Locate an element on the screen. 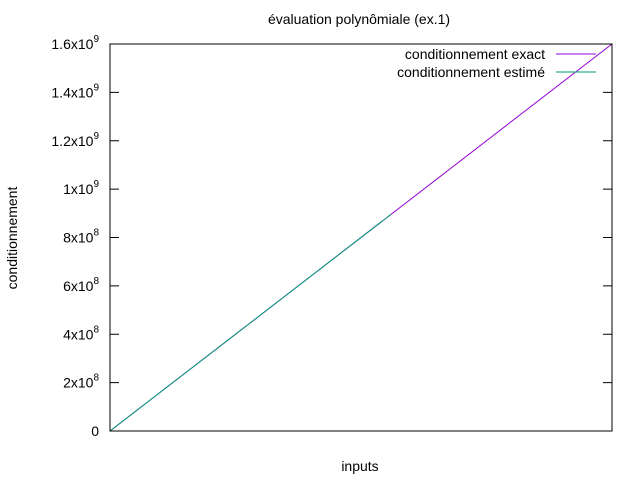  y-tick-label: 2x10⁸ is located at coordinates (81, 382).